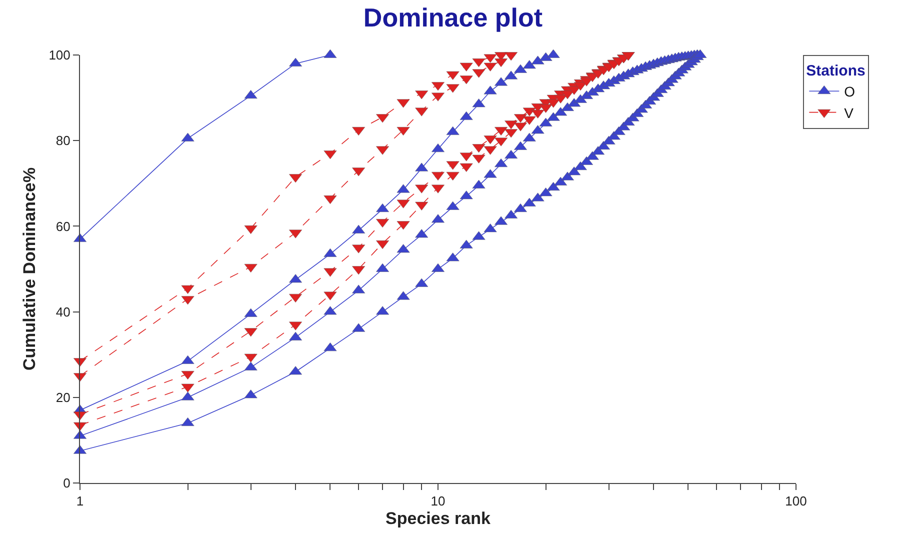 The height and width of the screenshot is (538, 906). Describe the element at coordinates (849, 112) in the screenshot. I see `legend-label: V` at that location.